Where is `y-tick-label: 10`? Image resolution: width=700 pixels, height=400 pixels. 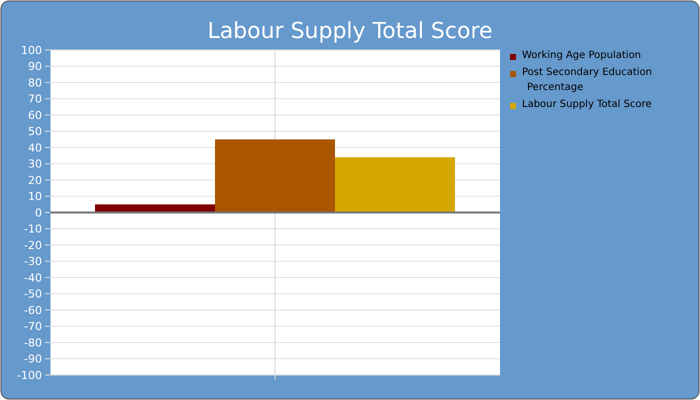 y-tick-label: 10 is located at coordinates (35, 197).